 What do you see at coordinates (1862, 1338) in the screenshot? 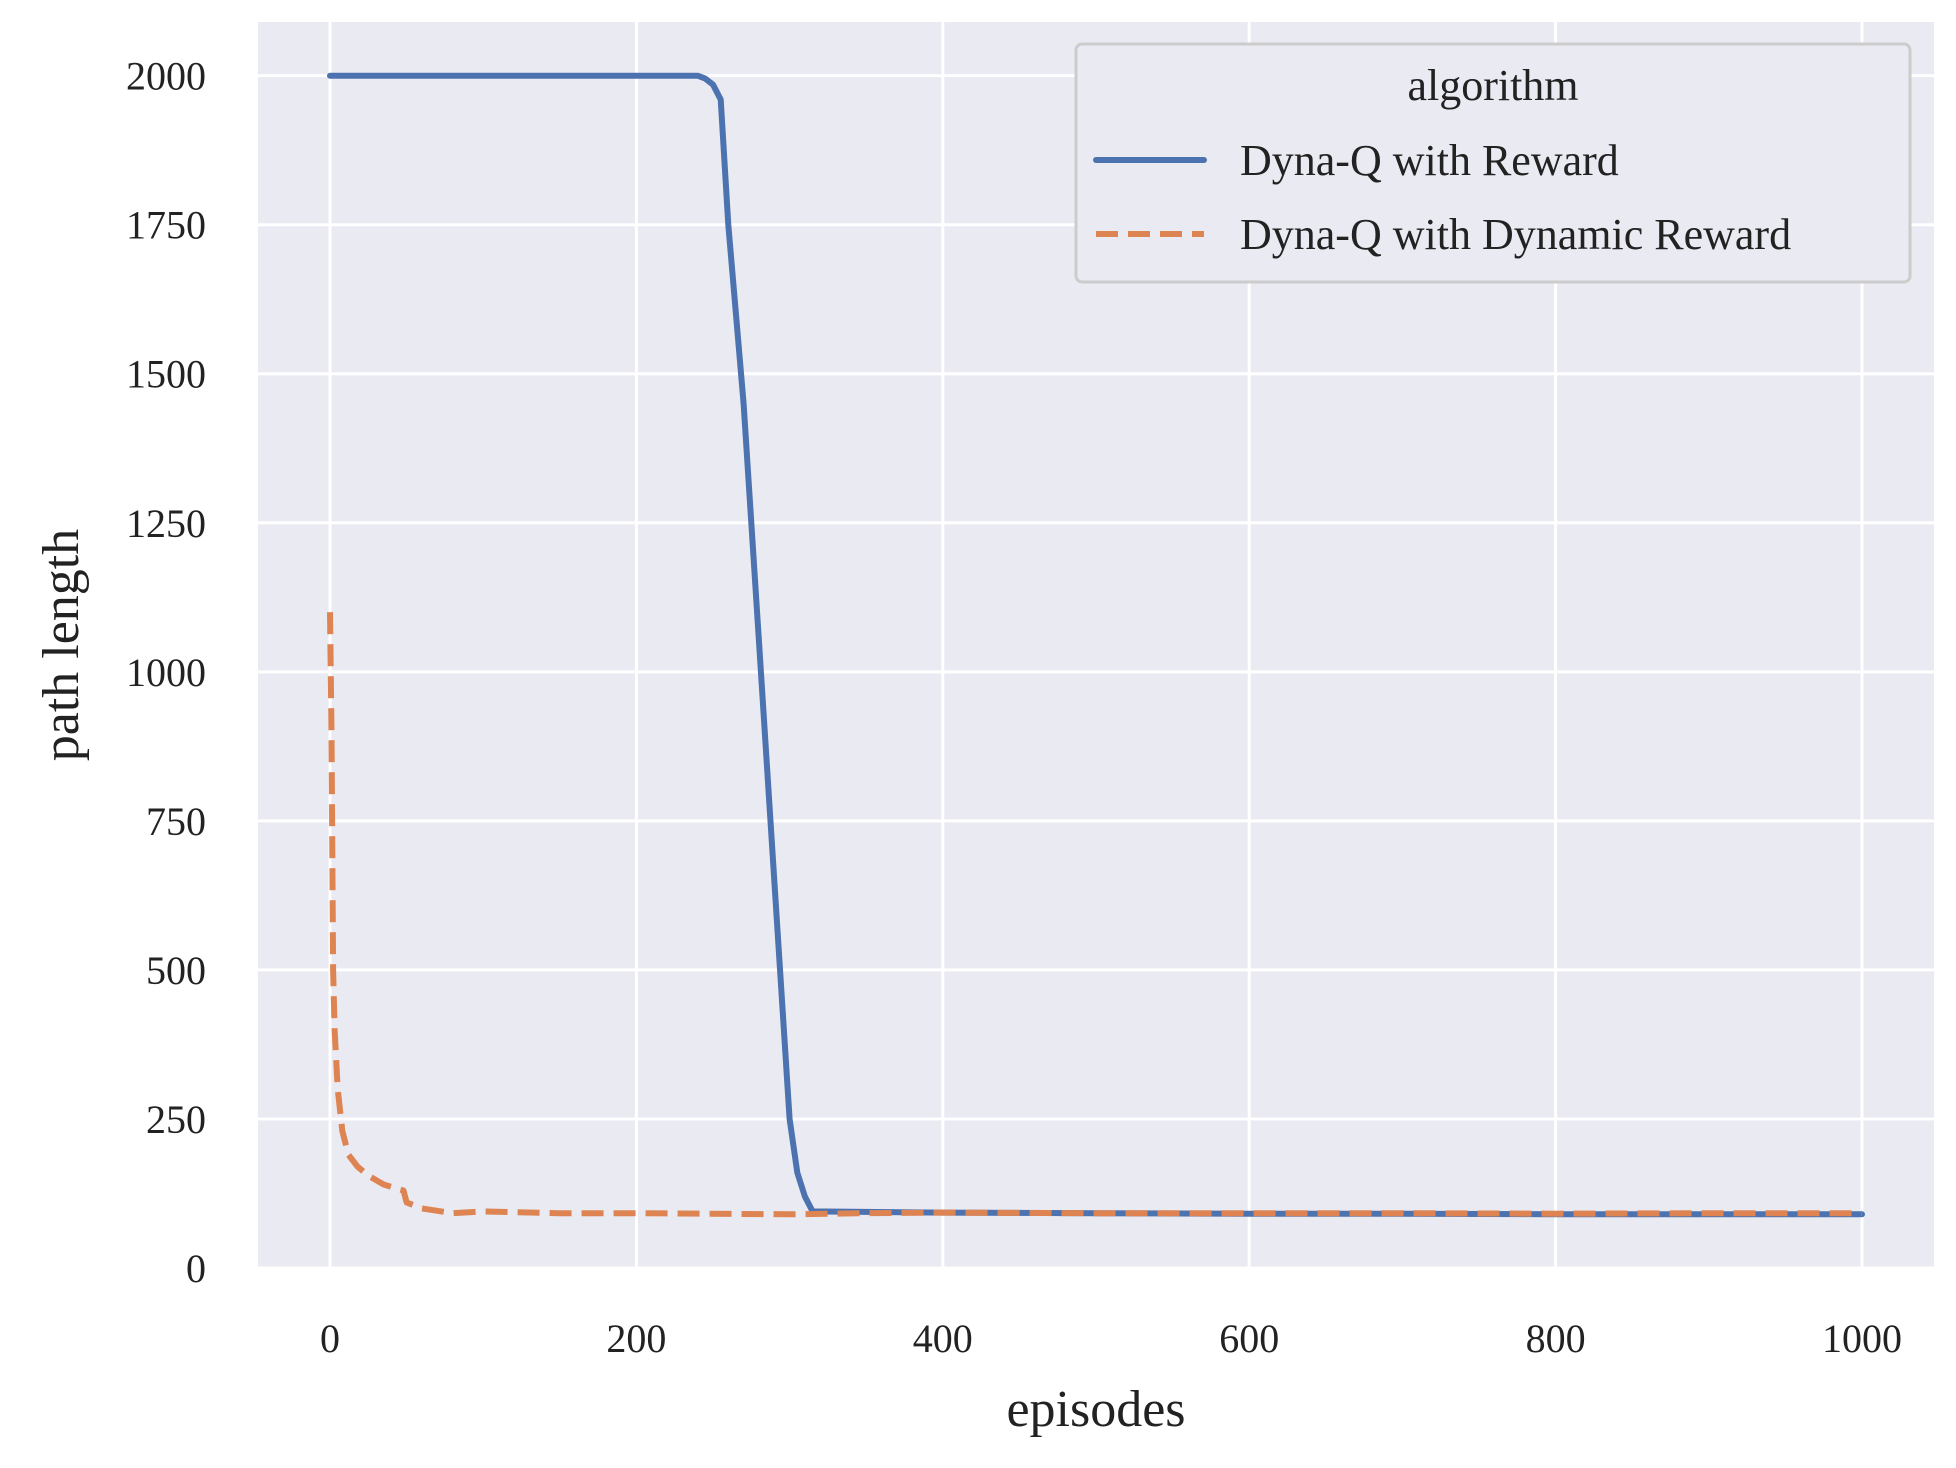
I see `x-tick-label: 1000` at bounding box center [1862, 1338].